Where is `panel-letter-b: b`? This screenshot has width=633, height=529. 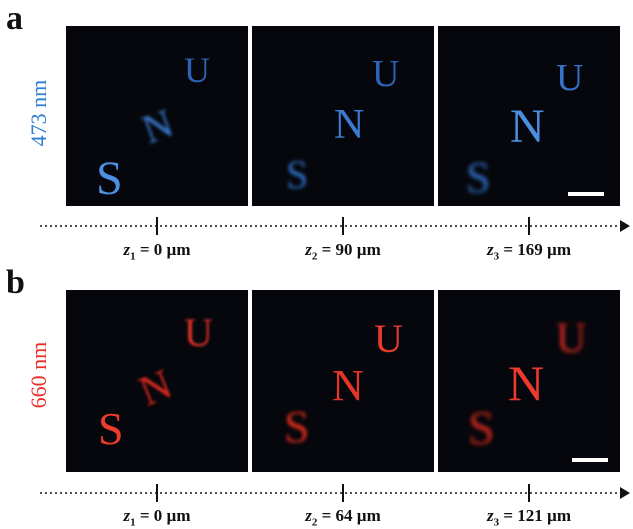
panel-letter-b: b is located at coordinates (15, 282).